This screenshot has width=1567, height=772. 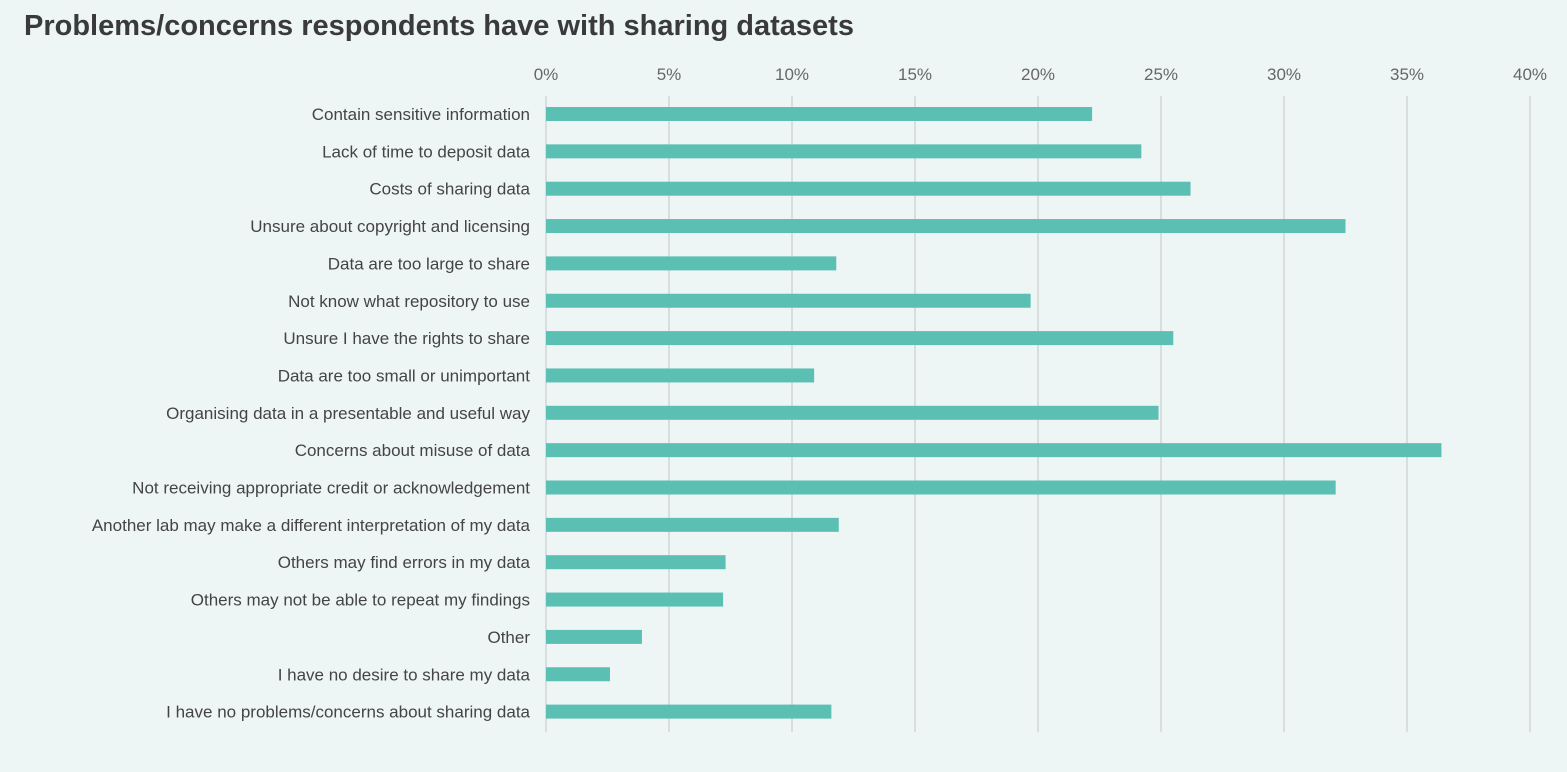 I want to click on x-tick-label: 35%, so click(x=1407, y=74).